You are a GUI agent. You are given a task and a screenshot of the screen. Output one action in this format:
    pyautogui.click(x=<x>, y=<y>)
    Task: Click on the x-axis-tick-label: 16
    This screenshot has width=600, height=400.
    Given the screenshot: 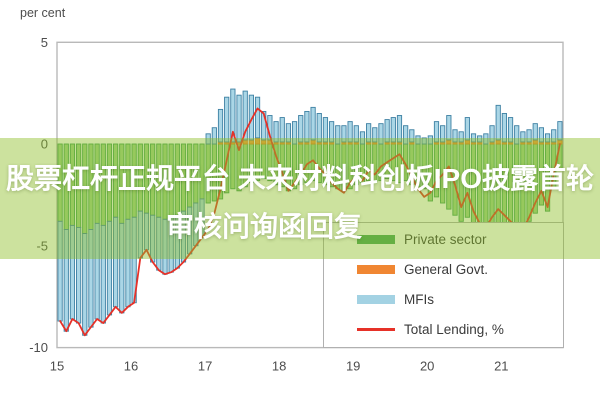 What is the action you would take?
    pyautogui.click(x=131, y=366)
    